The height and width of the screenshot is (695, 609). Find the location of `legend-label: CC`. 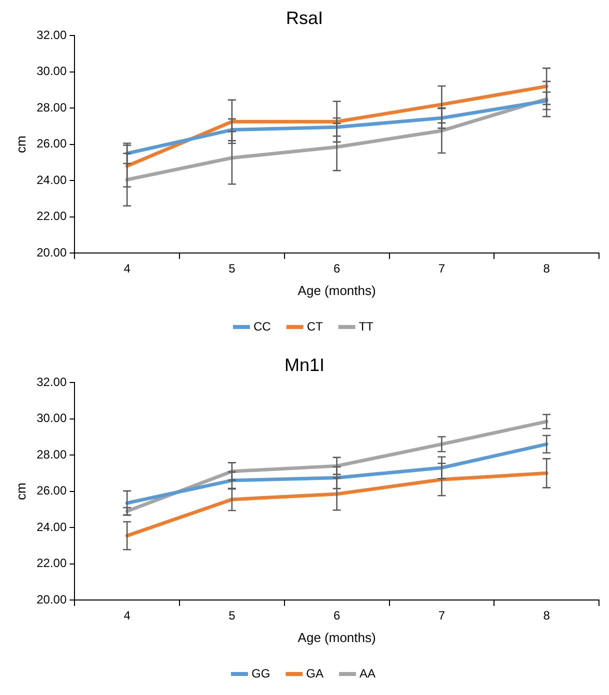

legend-label: CC is located at coordinates (263, 326).